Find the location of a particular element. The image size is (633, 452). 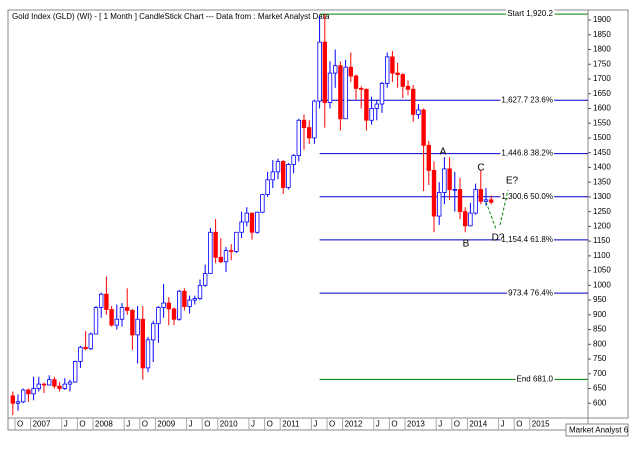

x-tick-label: 2015 is located at coordinates (541, 424).